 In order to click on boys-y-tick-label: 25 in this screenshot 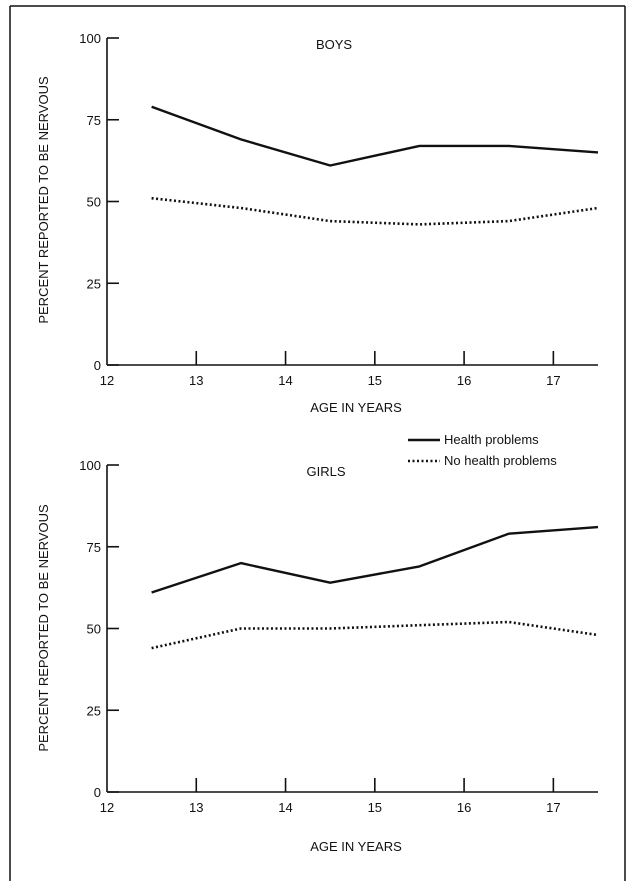, I will do `click(94, 283)`.